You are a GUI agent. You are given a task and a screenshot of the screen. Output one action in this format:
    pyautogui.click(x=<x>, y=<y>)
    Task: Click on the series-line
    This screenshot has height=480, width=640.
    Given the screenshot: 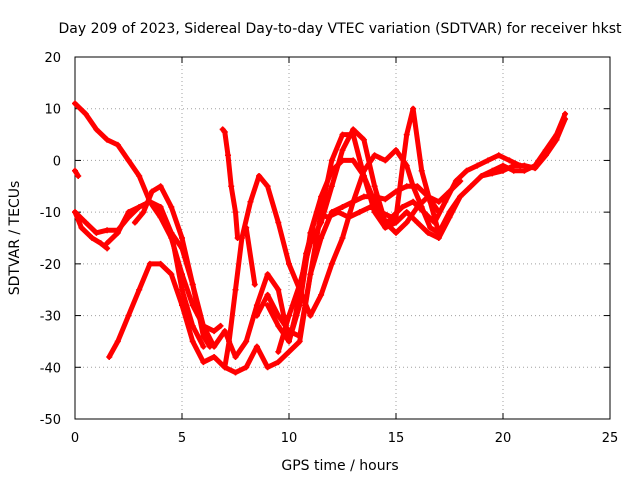 What is the action you would take?
    pyautogui.click(x=364, y=250)
    